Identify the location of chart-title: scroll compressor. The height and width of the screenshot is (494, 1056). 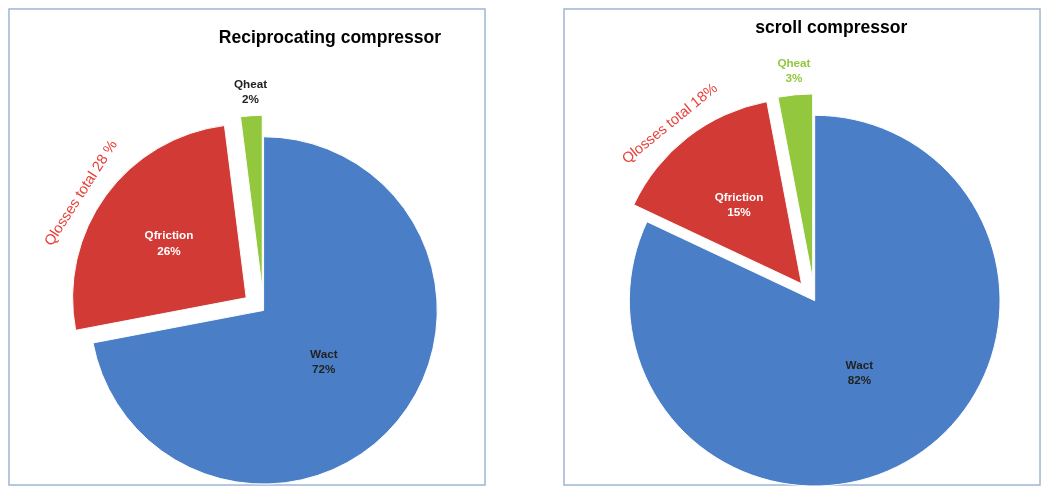
(831, 27).